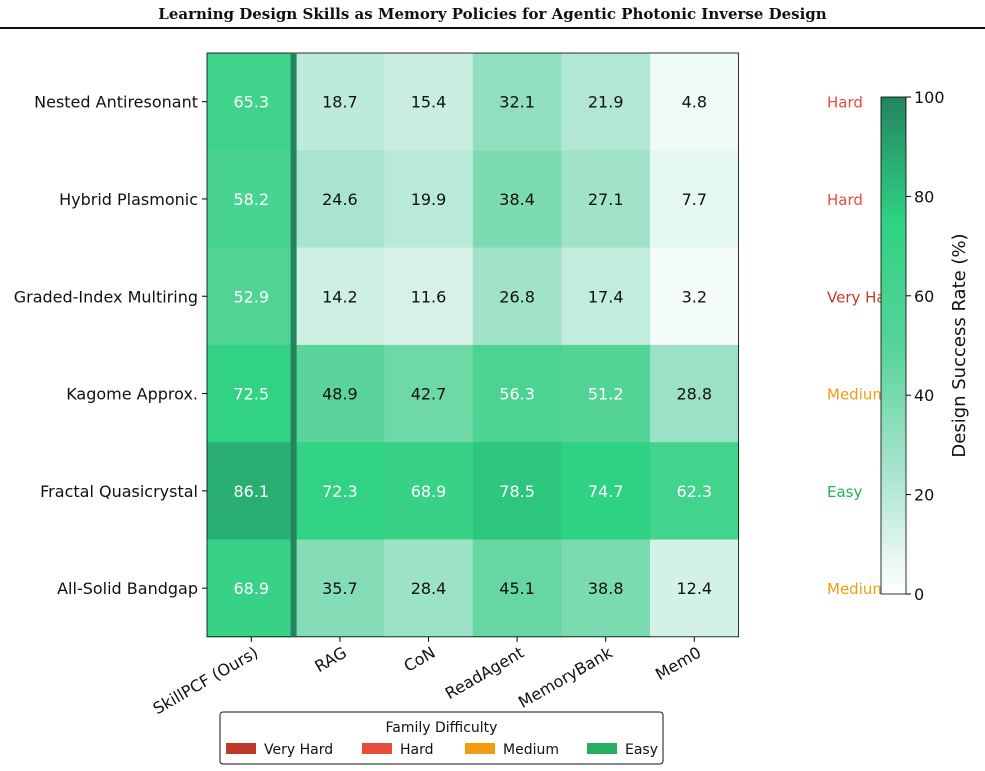 The width and height of the screenshot is (985, 771). What do you see at coordinates (106, 296) in the screenshot?
I see `row-label: Graded-Index Multiring` at bounding box center [106, 296].